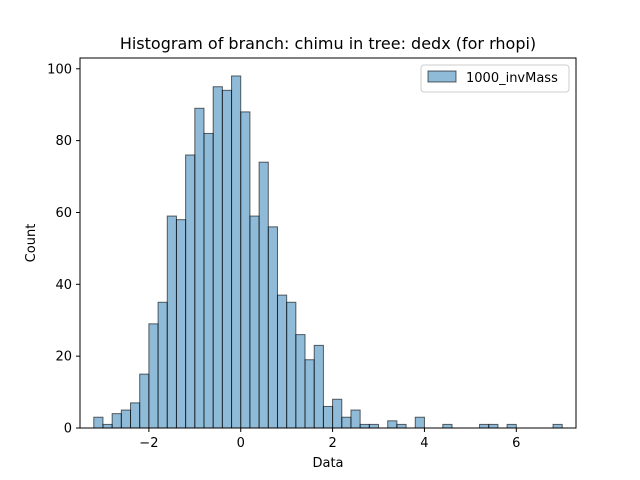 The image size is (640, 480). I want to click on legend-box, so click(495, 78).